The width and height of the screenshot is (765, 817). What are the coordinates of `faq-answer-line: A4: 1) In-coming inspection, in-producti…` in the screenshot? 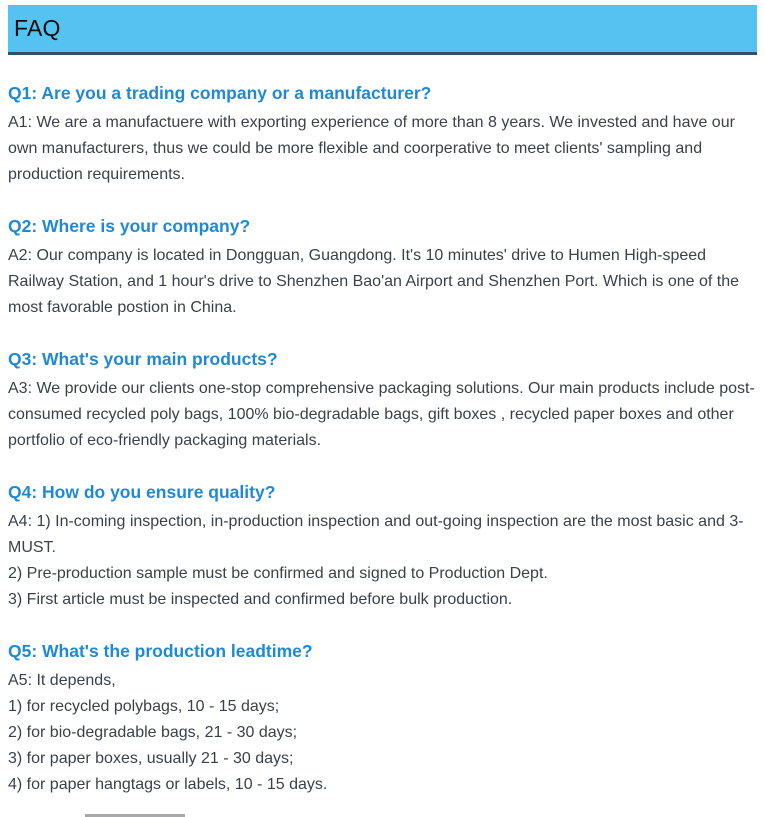 It's located at (376, 534).